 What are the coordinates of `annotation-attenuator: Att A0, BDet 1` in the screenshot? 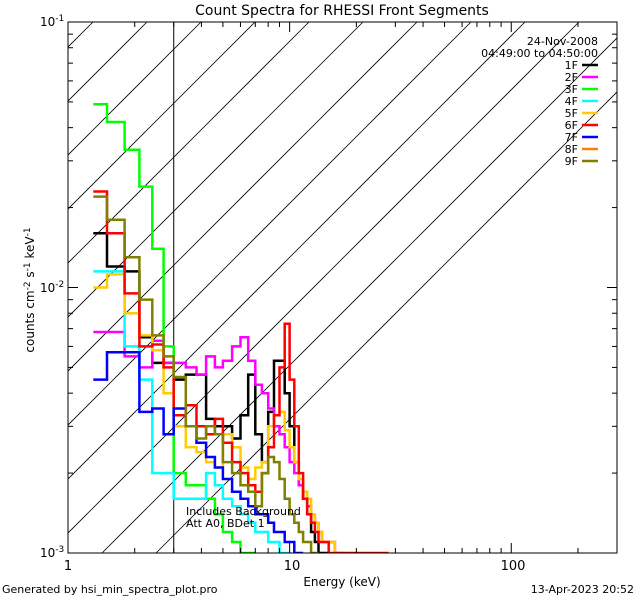 It's located at (225, 523).